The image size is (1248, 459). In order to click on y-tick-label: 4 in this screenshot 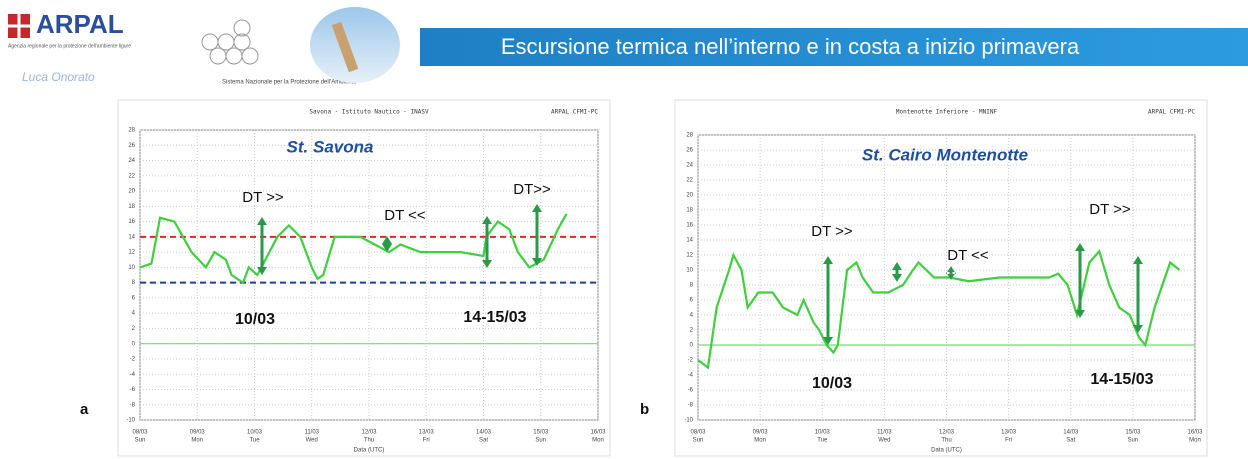, I will do `click(134, 314)`.